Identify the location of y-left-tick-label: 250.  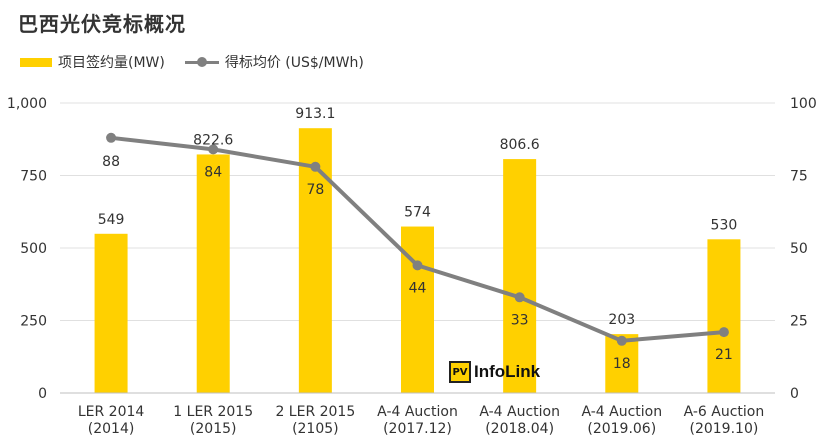
(33, 322).